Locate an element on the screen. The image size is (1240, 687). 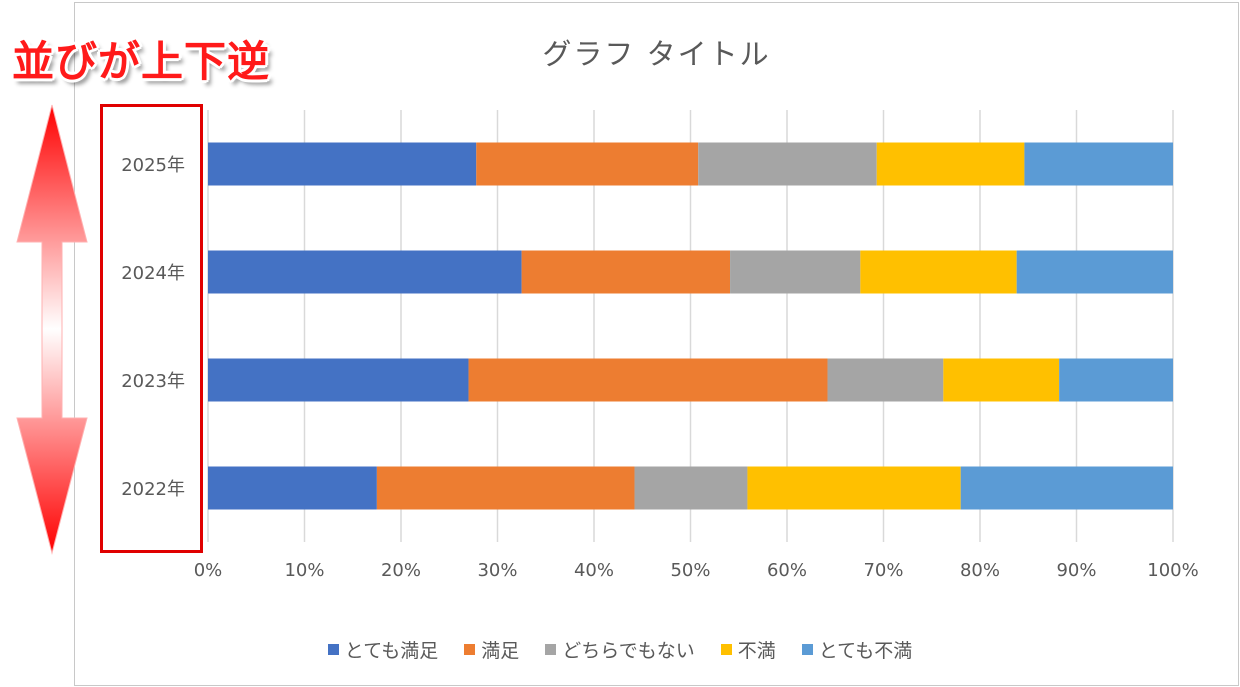
x-tick-label: 50% is located at coordinates (690, 570).